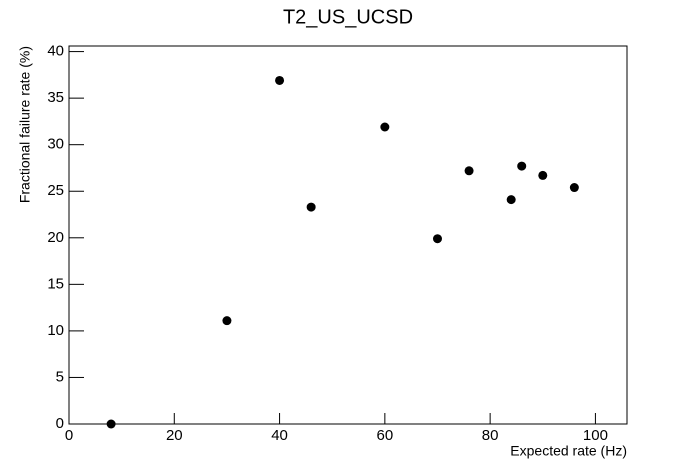  Describe the element at coordinates (385, 435) in the screenshot. I see `x-tick-label: 60` at that location.